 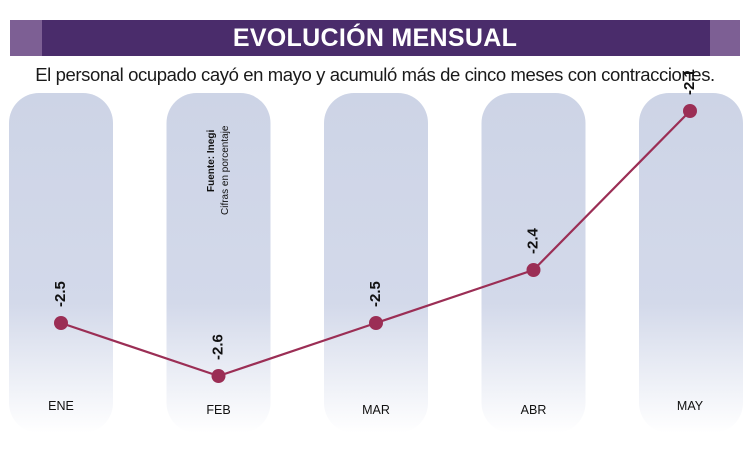 I want to click on data-label-may: -2.1, so click(x=689, y=82).